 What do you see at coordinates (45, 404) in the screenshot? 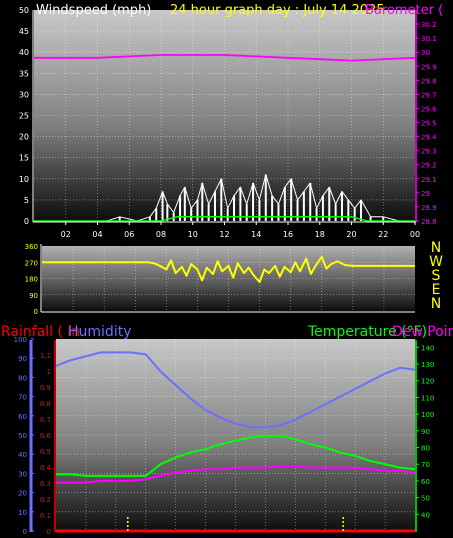
I see `rain-tick-label: 0.8` at bounding box center [45, 404].